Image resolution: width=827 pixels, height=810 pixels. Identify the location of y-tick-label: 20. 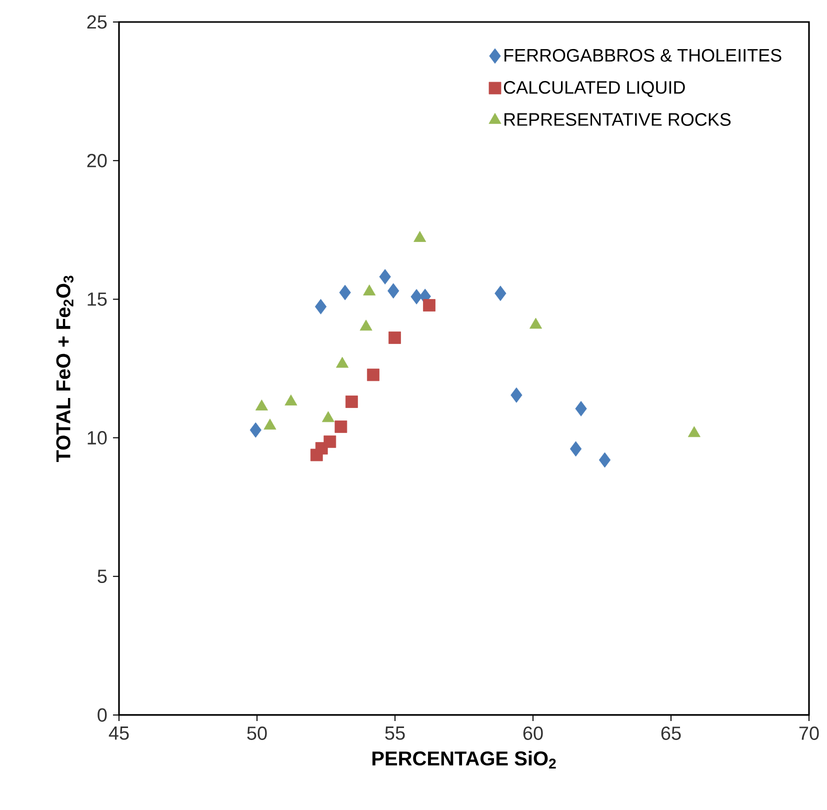
(97, 161).